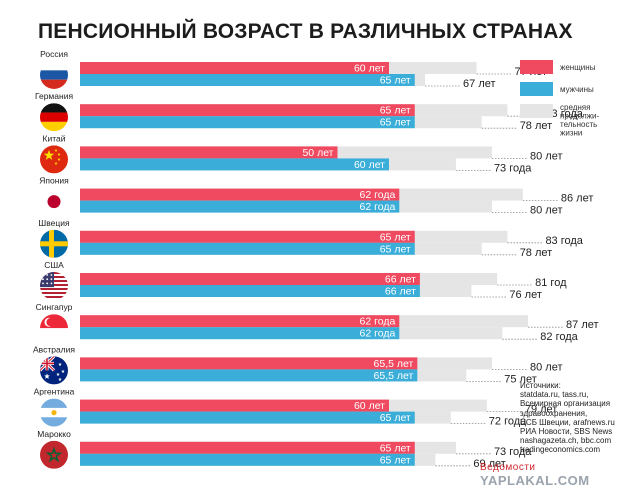 The image size is (640, 498). Describe the element at coordinates (564, 241) in the screenshot. I see `life-label-women: 83 года` at that location.